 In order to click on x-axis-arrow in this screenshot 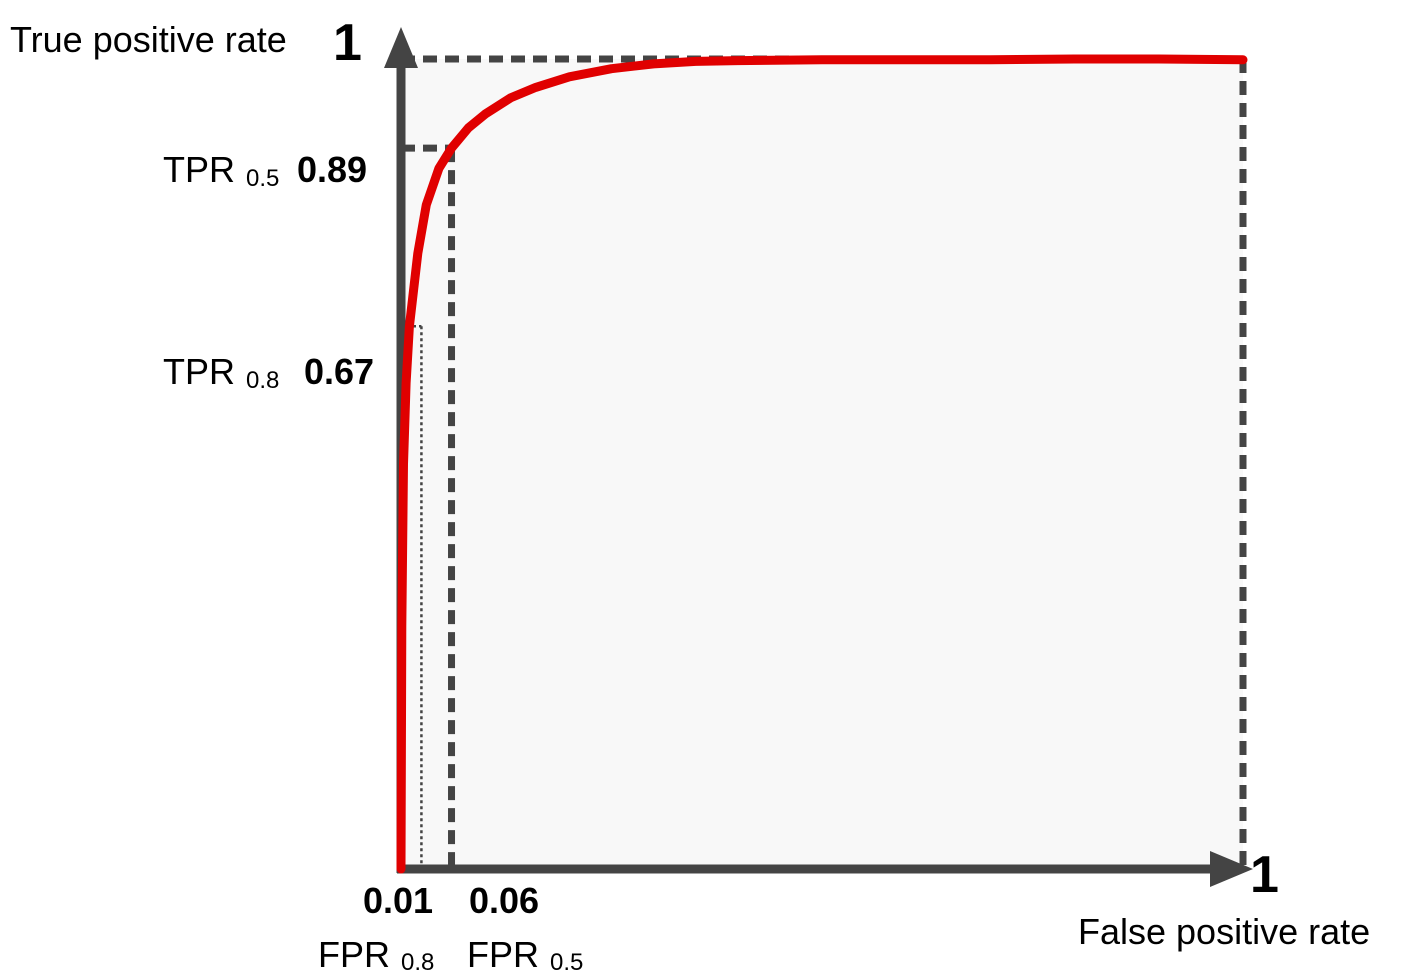, I will do `click(1231, 869)`.